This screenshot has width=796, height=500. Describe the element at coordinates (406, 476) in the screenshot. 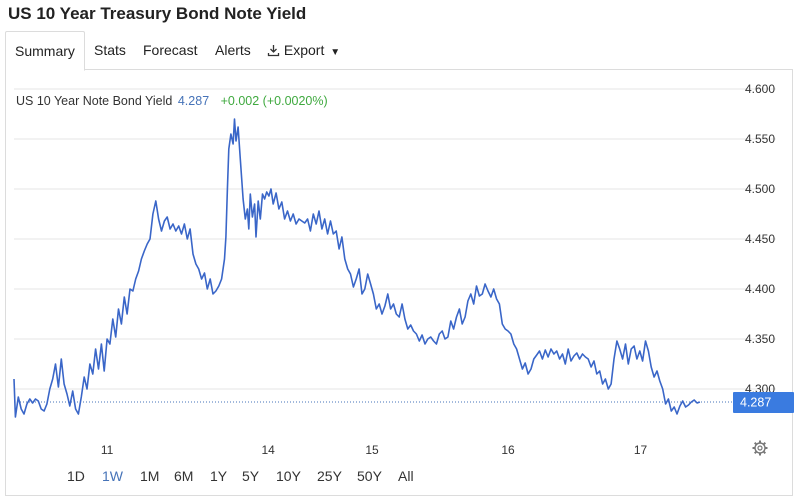

I see `range-all: All` at that location.